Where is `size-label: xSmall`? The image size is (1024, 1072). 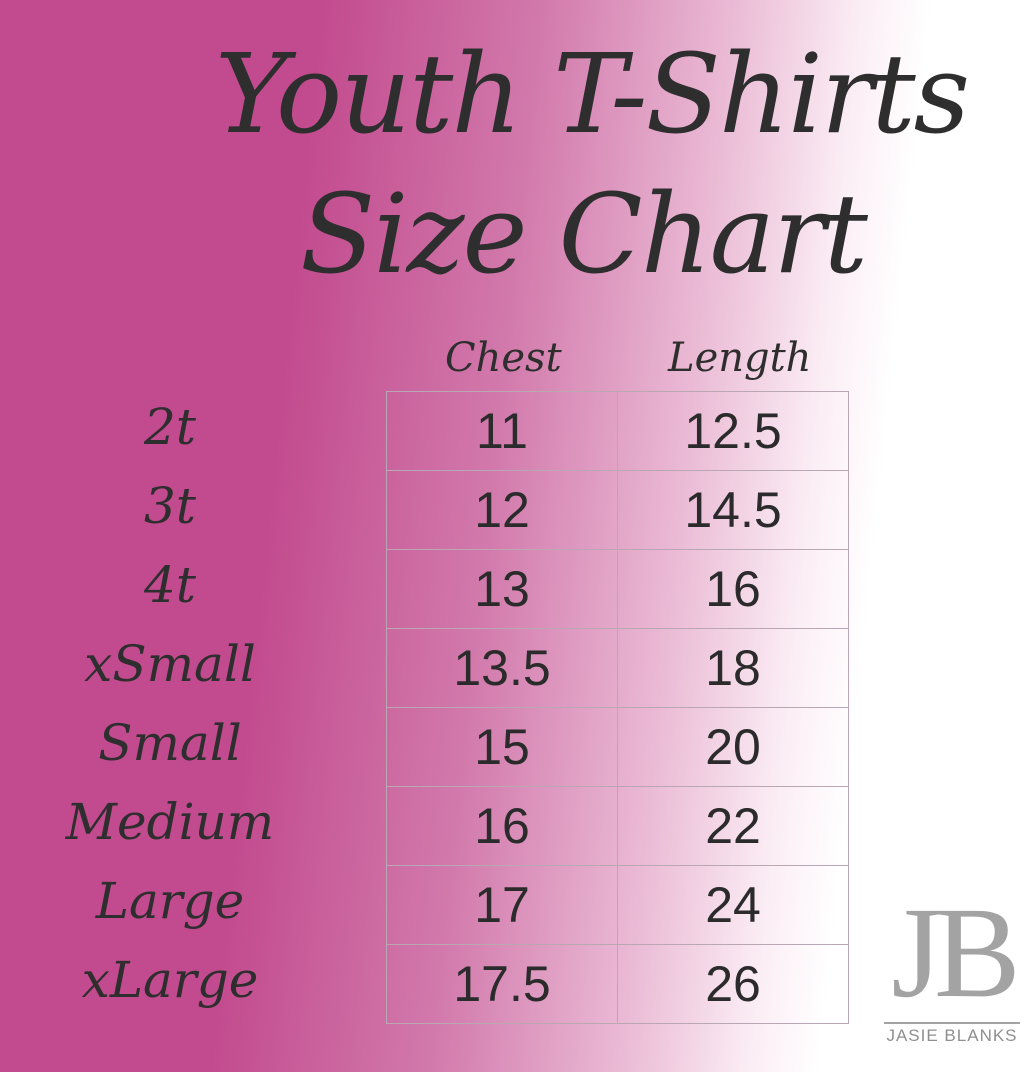
size-label: xSmall is located at coordinates (170, 664).